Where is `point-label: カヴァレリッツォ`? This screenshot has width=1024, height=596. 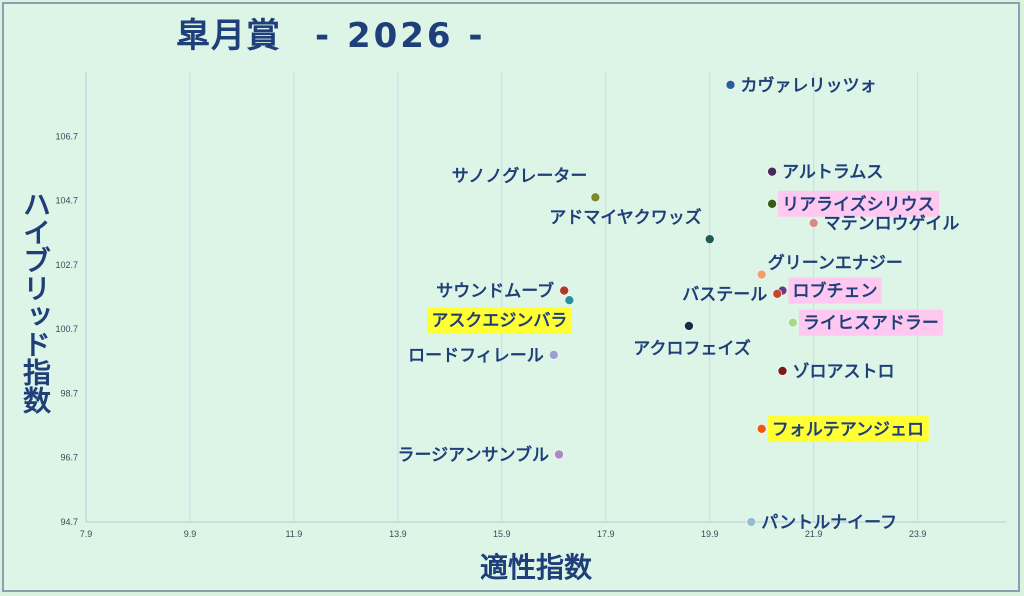 point-label: カヴァレリッツォ is located at coordinates (809, 85).